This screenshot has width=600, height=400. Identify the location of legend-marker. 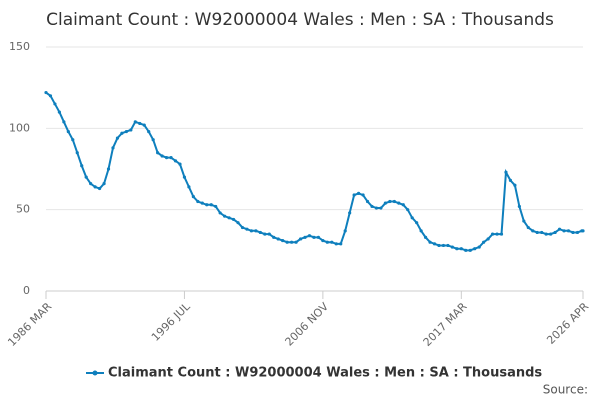
(95, 373).